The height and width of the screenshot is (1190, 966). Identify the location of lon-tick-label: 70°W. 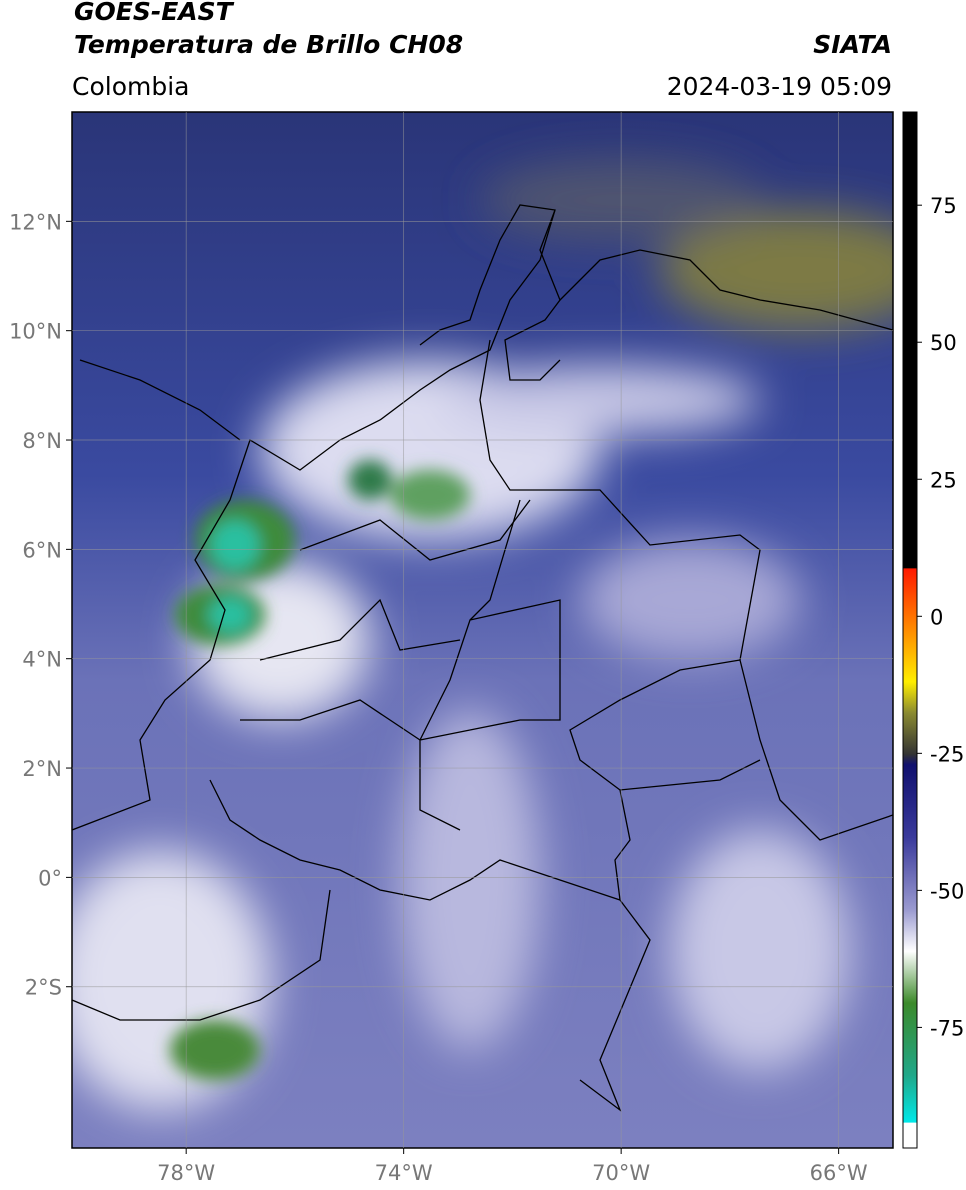
(621, 1173).